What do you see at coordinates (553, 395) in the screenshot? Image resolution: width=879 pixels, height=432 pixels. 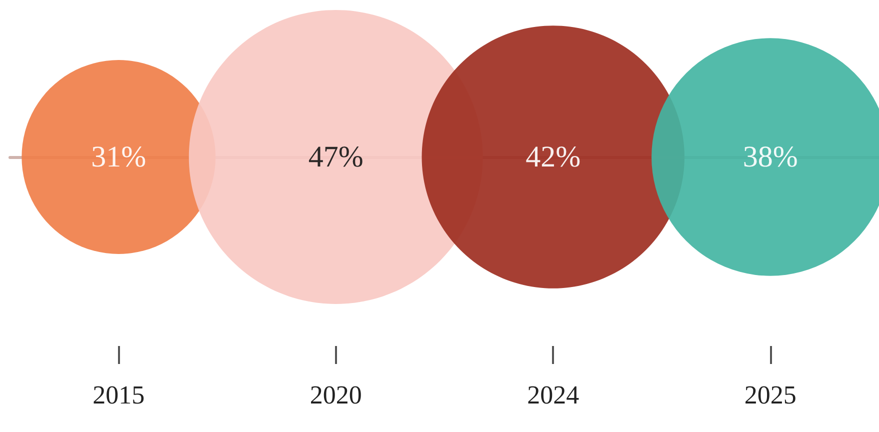 I see `category-label: 2024` at bounding box center [553, 395].